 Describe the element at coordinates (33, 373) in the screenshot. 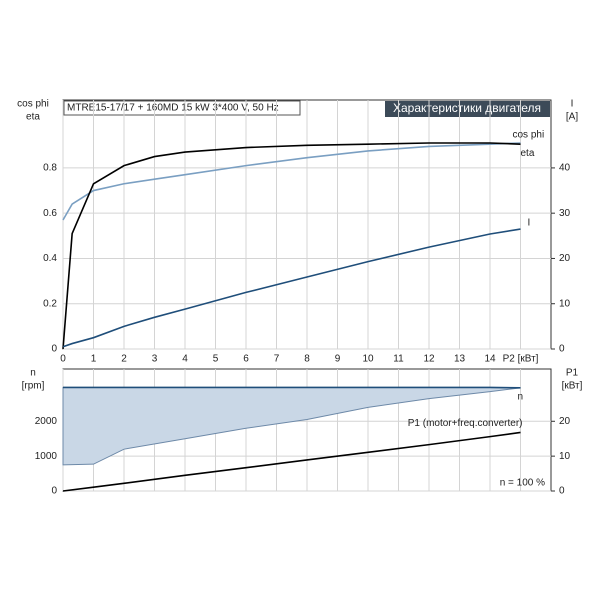

I see `y-axis-label: n` at that location.